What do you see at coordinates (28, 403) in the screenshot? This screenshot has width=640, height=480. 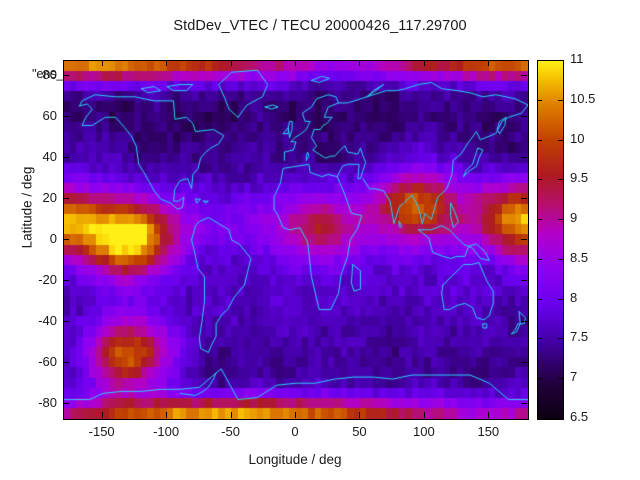 I see `y-tick-label: -80` at bounding box center [28, 403].